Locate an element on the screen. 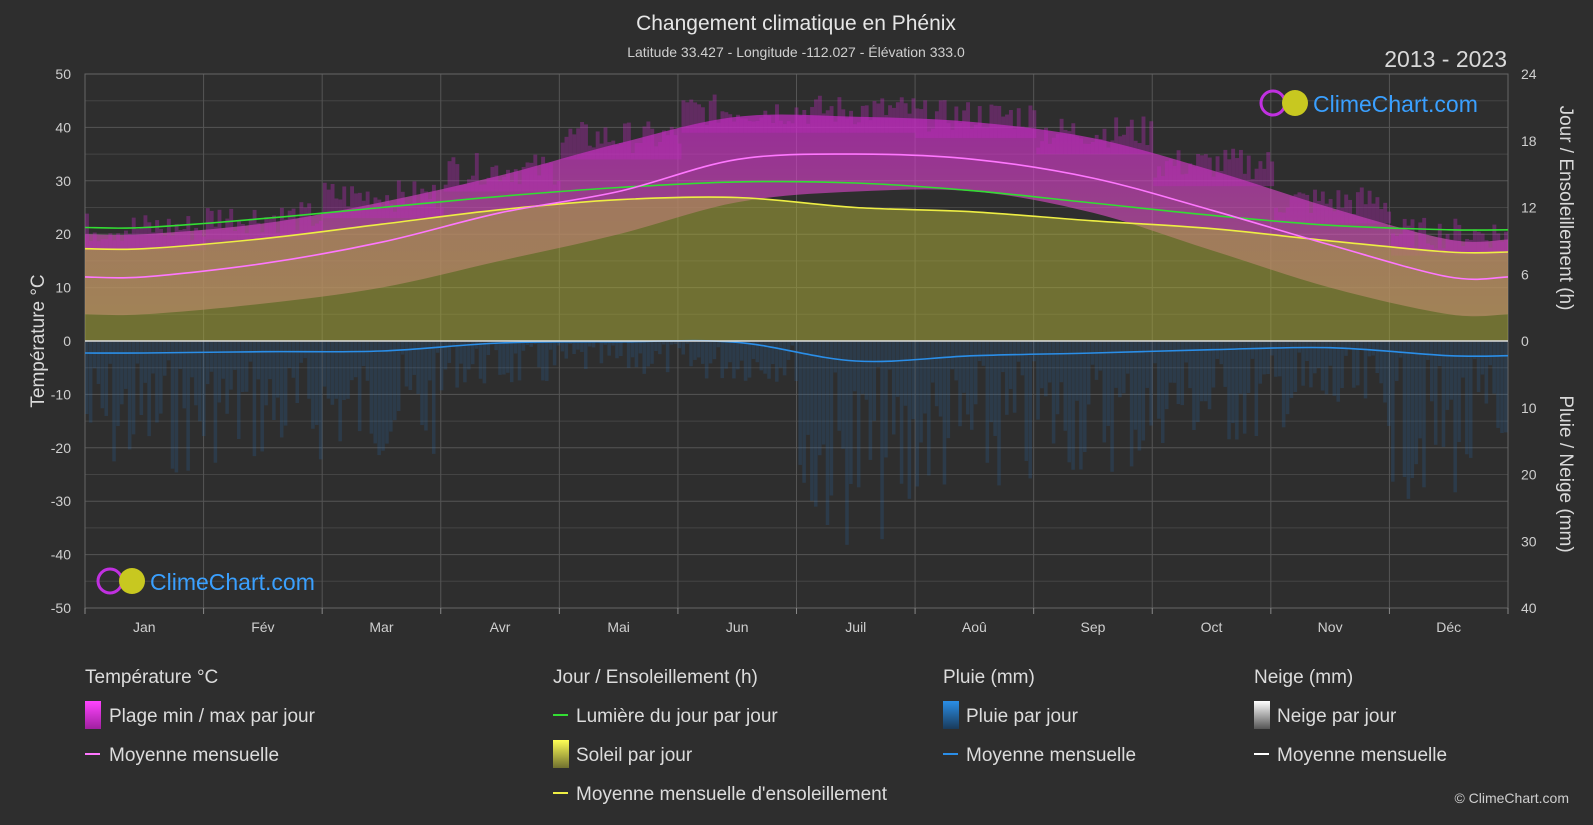  y-right-top-tick-label: 24 is located at coordinates (1529, 74).